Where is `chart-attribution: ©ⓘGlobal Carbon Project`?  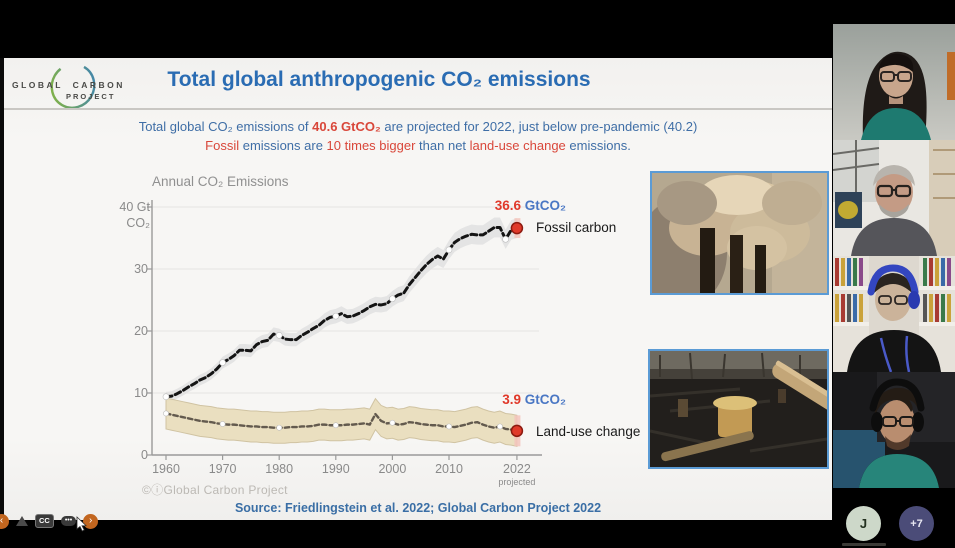
chart-attribution: ©ⓘGlobal Carbon Project is located at coordinates (215, 490).